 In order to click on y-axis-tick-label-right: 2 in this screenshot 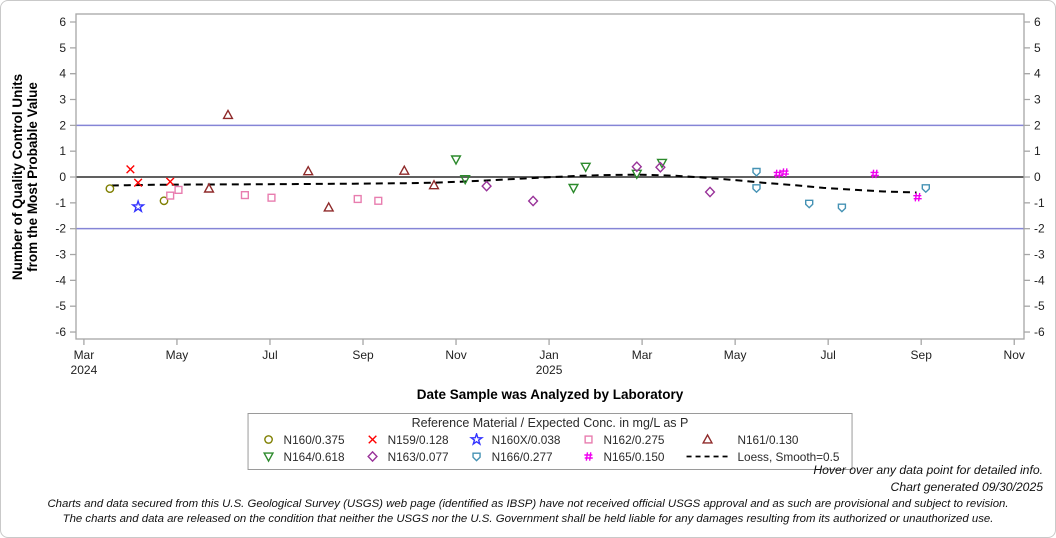, I will do `click(1037, 125)`.